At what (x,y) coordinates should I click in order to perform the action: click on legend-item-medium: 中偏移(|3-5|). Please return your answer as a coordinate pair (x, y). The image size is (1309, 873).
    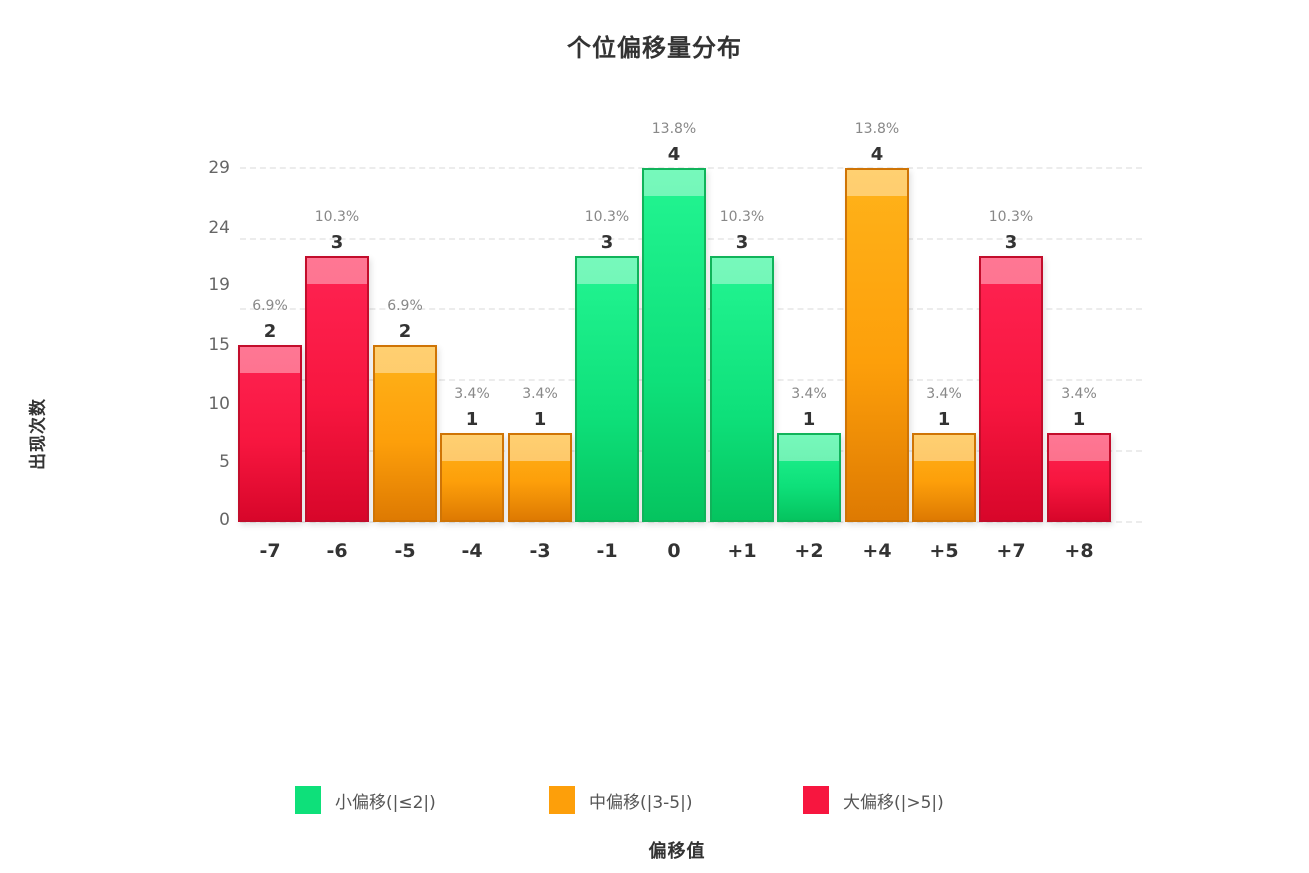
    Looking at the image, I should click on (621, 800).